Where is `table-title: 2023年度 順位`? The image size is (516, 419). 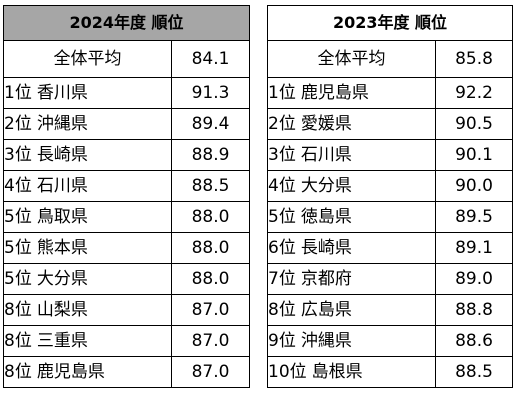
table-title: 2023年度 順位 is located at coordinates (390, 23).